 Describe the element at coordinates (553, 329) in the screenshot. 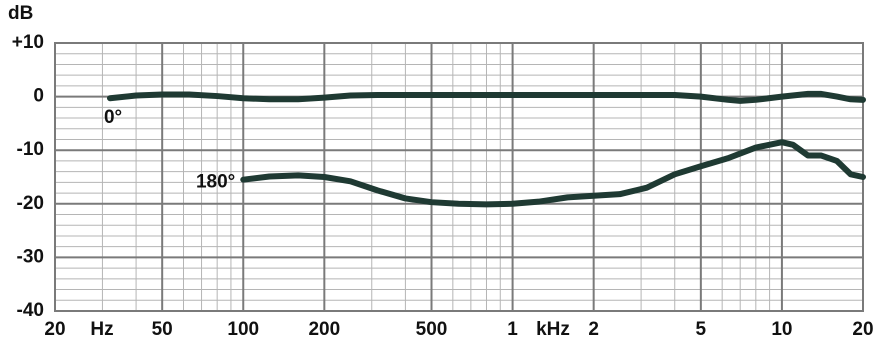

I see `x-unit-label: kHz` at that location.